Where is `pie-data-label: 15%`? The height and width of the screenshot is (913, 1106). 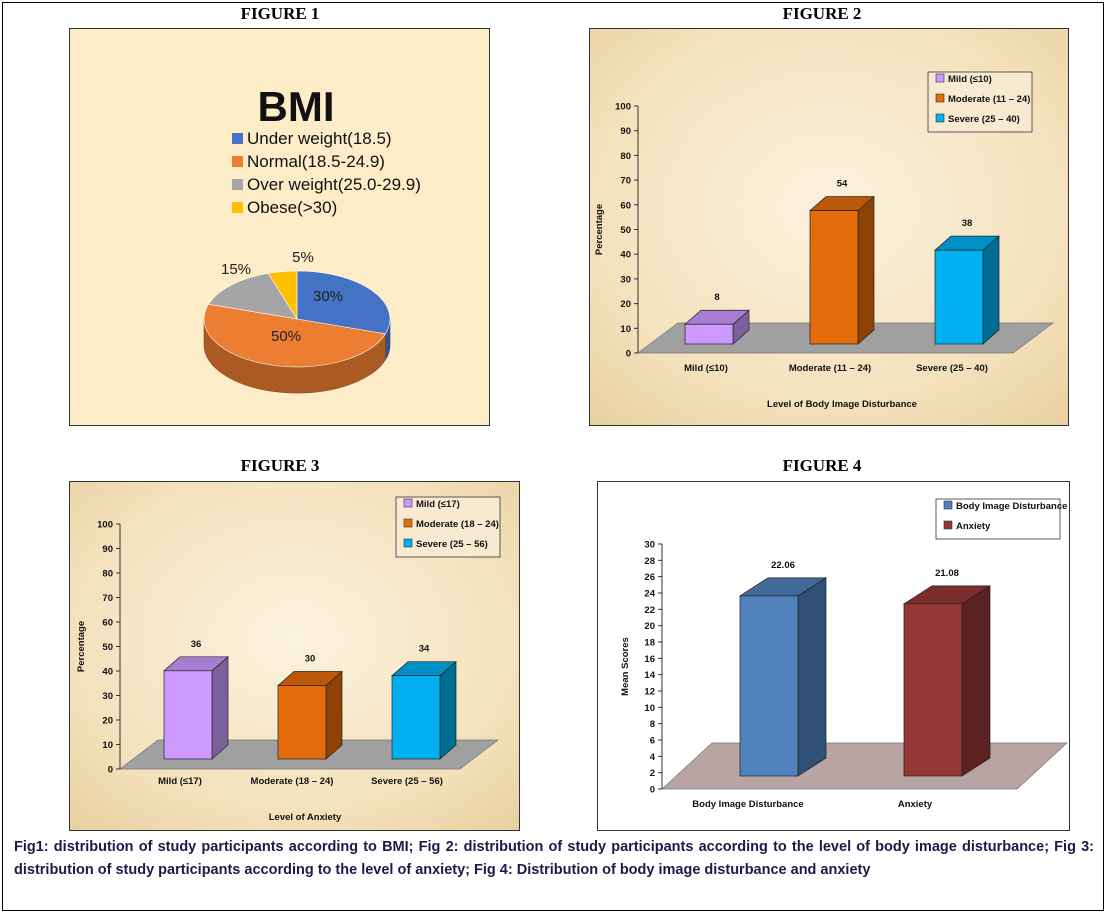 pie-data-label: 15% is located at coordinates (236, 269).